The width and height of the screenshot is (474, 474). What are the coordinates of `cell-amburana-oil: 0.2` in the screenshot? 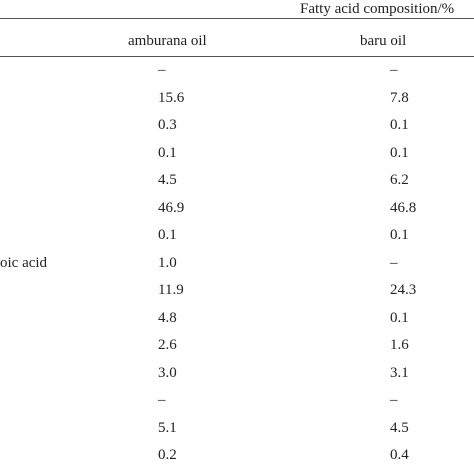 It's located at (167, 455).